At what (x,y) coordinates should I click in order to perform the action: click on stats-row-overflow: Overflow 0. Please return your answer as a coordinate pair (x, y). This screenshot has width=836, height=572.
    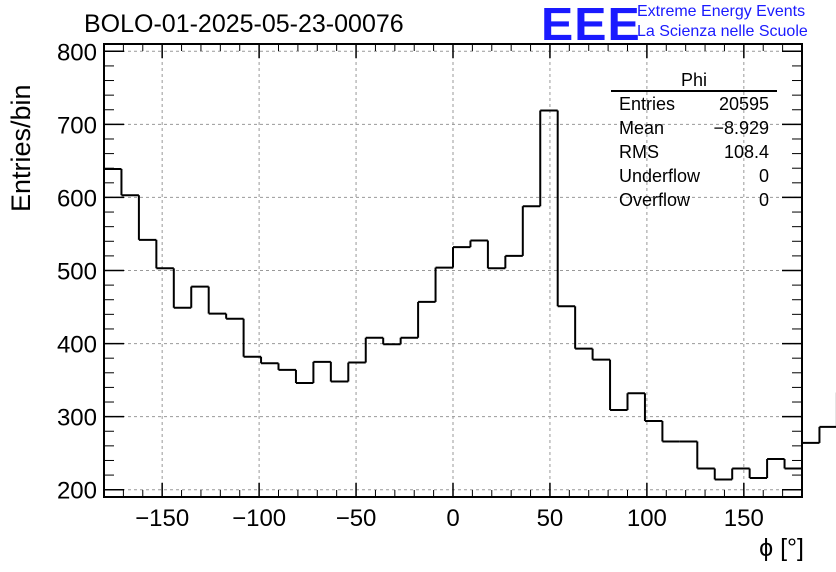
    Looking at the image, I should click on (694, 200).